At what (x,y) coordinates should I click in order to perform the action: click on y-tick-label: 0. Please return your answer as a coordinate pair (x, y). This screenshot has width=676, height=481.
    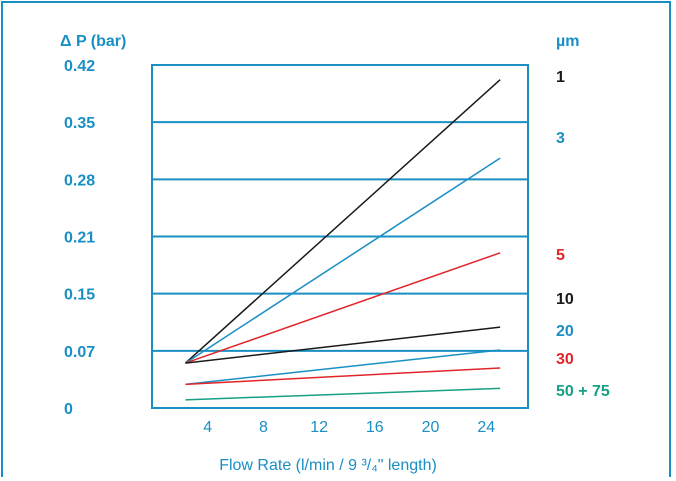
    Looking at the image, I should click on (68, 409).